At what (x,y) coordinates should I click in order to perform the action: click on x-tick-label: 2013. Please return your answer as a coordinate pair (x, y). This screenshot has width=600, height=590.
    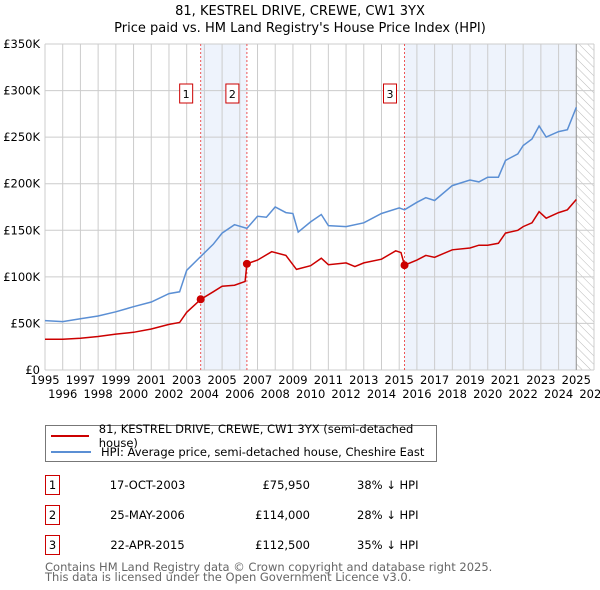
    Looking at the image, I should click on (363, 380).